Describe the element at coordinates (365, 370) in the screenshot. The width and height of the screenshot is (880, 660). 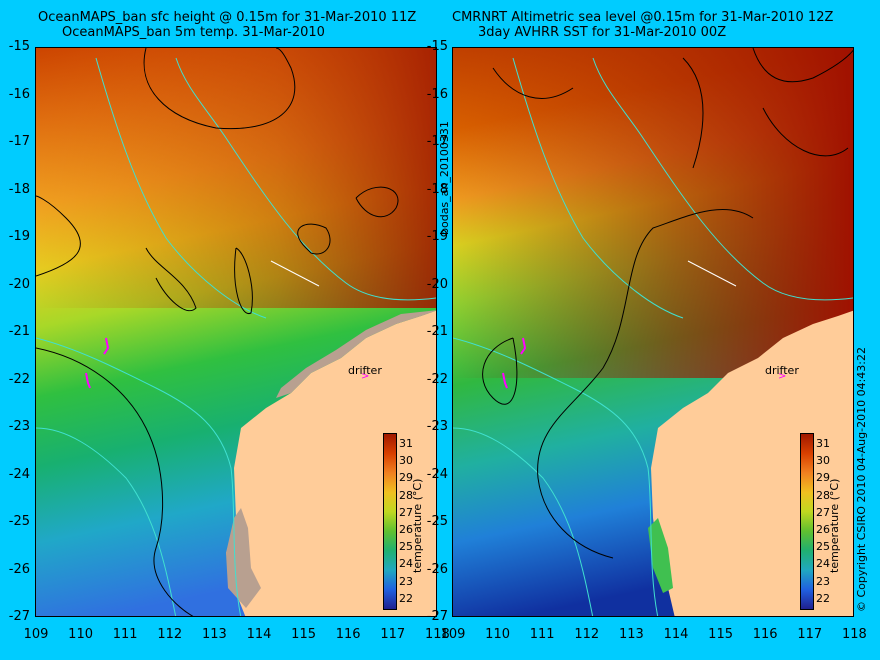
I see `left-drifter-label: drifter` at that location.